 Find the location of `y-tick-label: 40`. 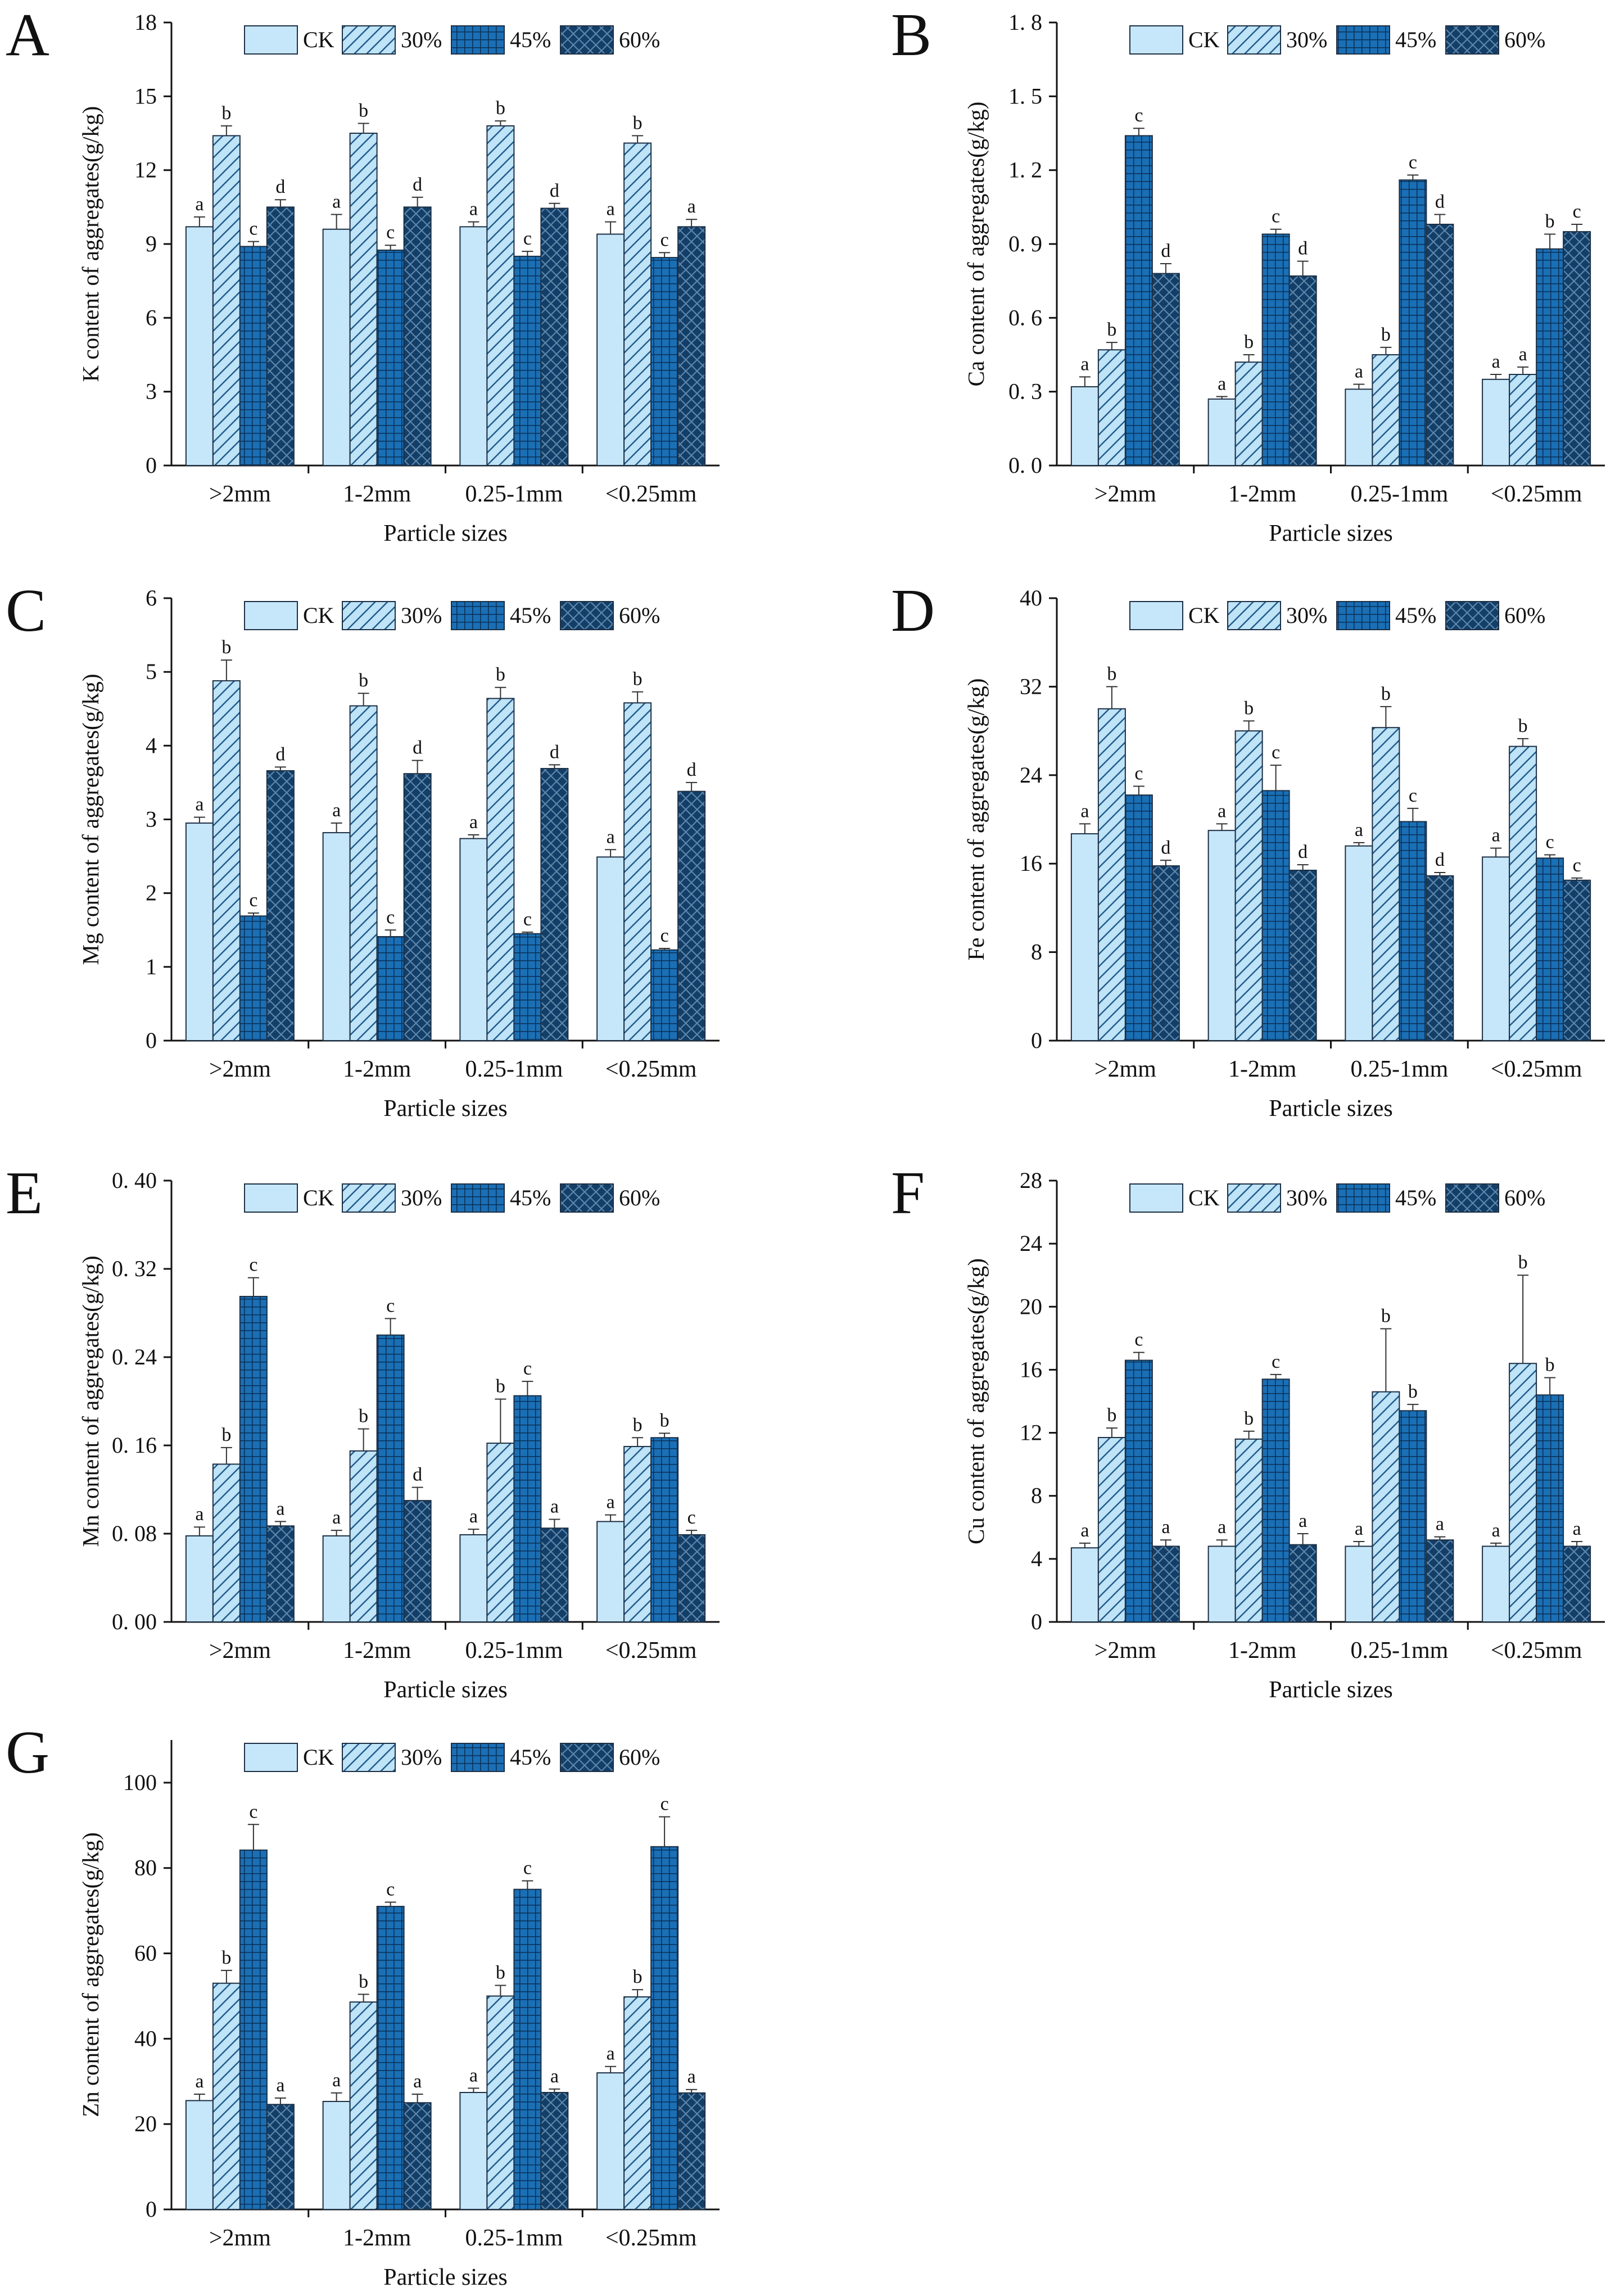

y-tick-label: 40 is located at coordinates (145, 2038).